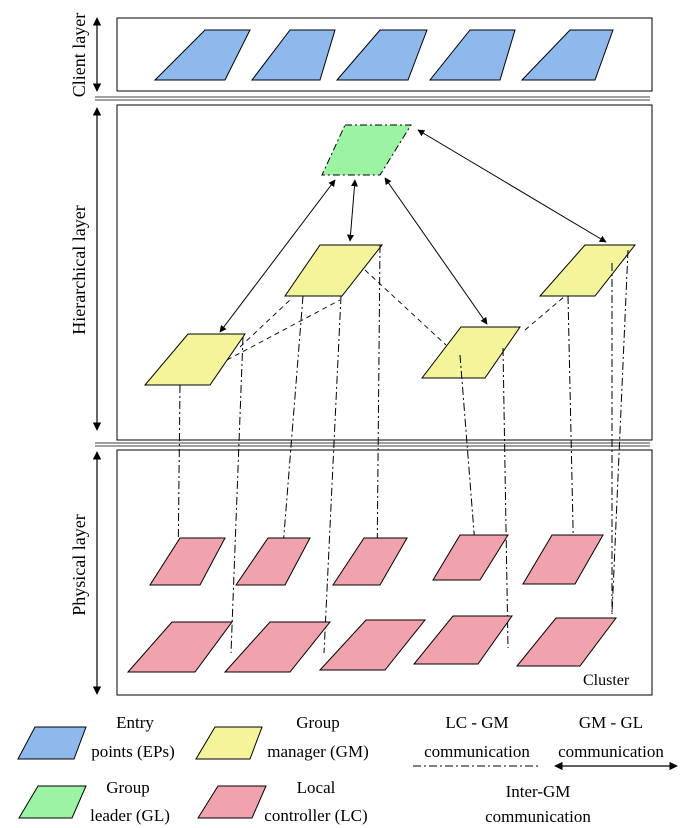  What do you see at coordinates (130, 815) in the screenshot?
I see `legend-group-leader-label-line2: leader (GL)` at bounding box center [130, 815].